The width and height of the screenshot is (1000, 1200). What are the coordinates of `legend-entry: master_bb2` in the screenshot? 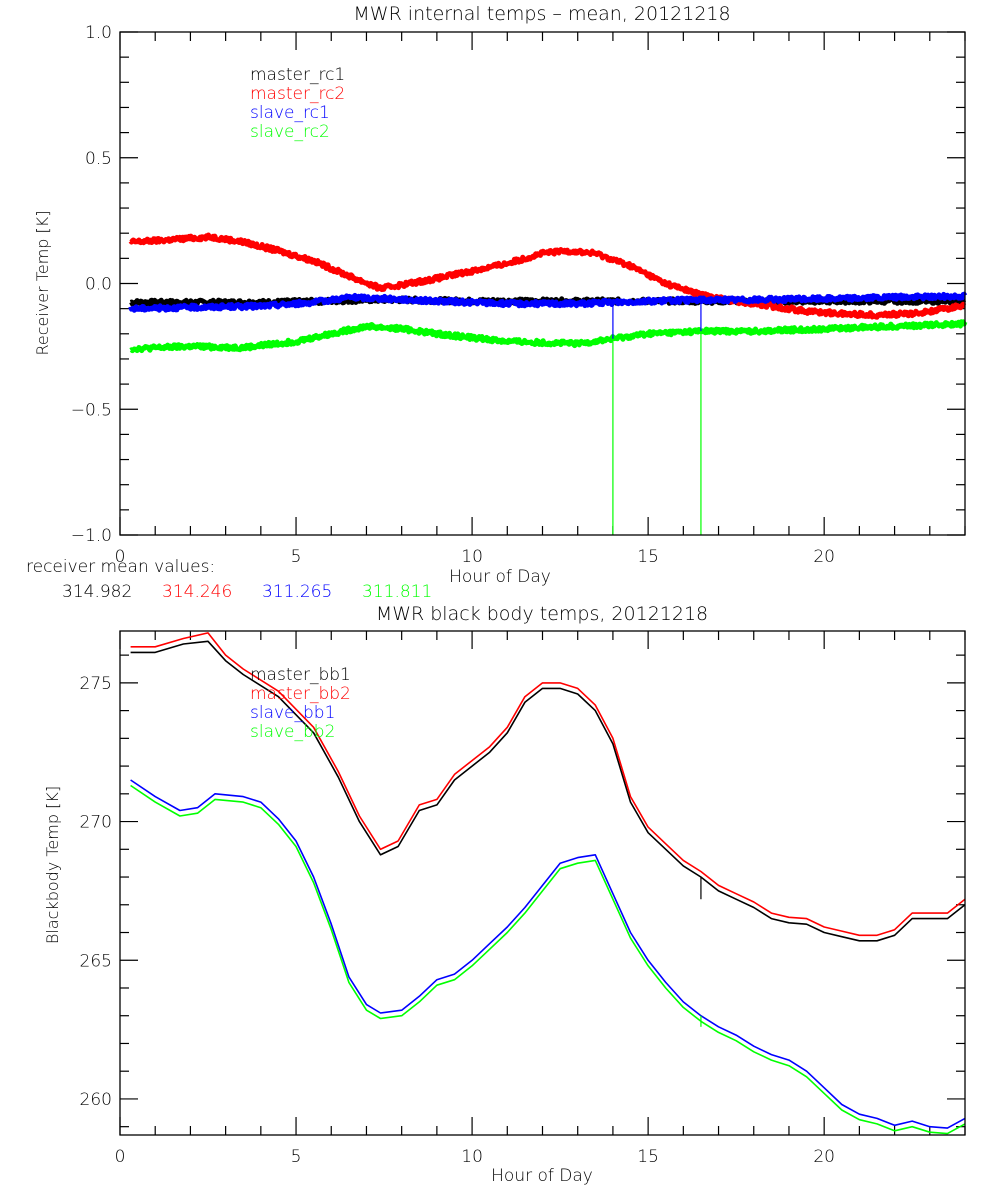 It's located at (300, 694).